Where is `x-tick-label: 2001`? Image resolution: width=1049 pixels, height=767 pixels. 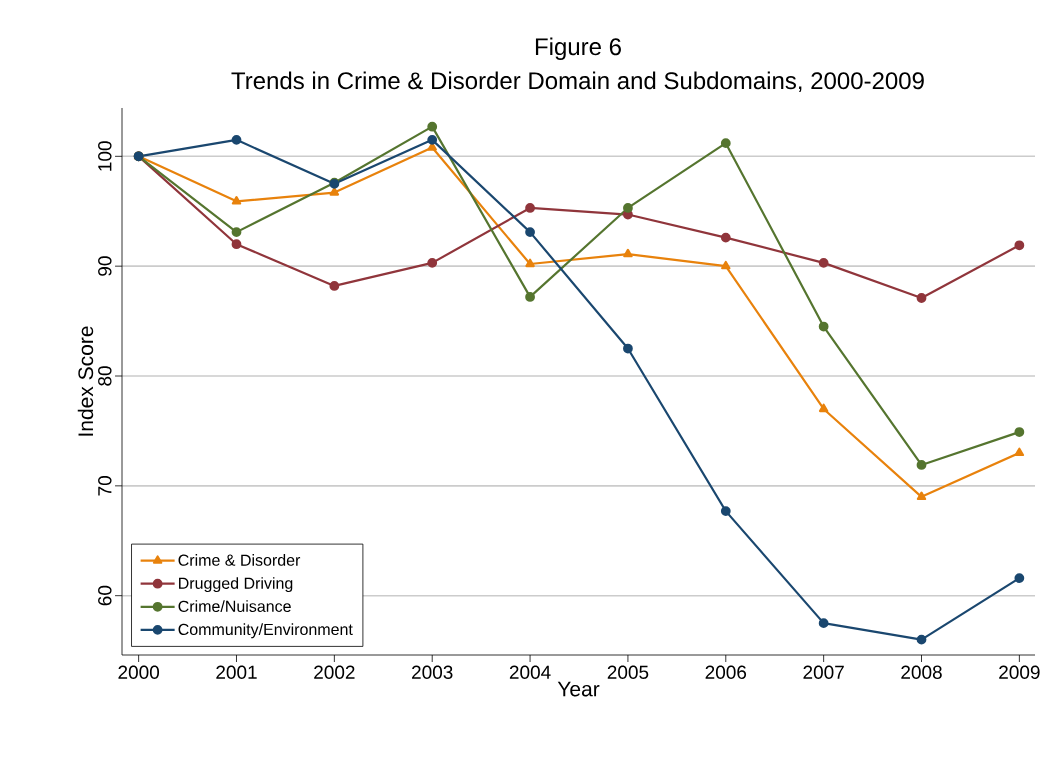
x-tick-label: 2001 is located at coordinates (236, 672).